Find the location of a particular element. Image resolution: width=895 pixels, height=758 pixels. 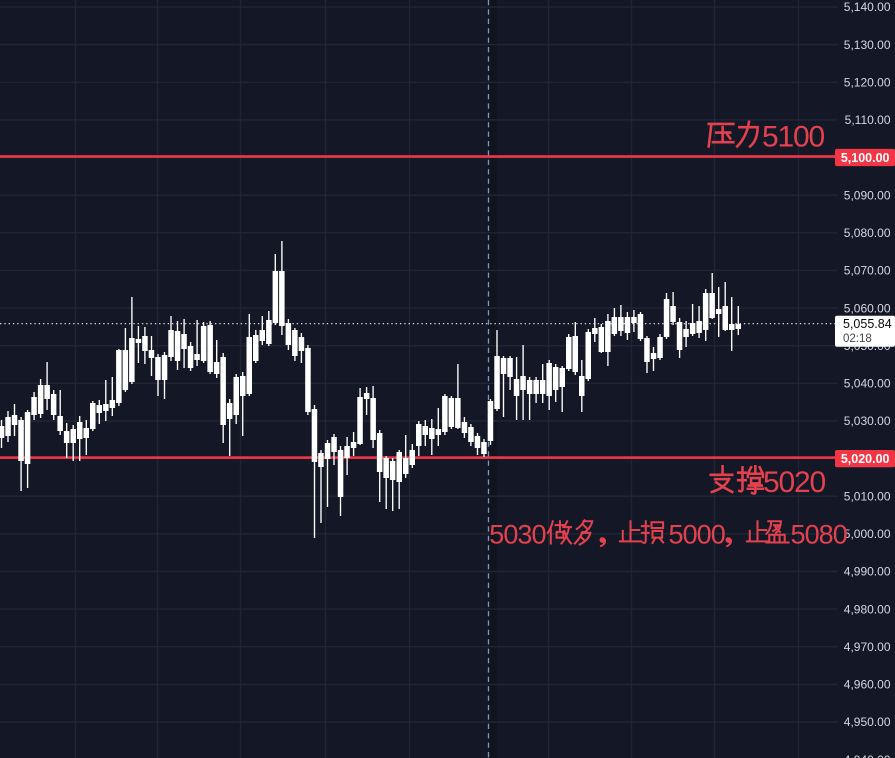

svg-text: 5,100.00 is located at coordinates (865, 158).